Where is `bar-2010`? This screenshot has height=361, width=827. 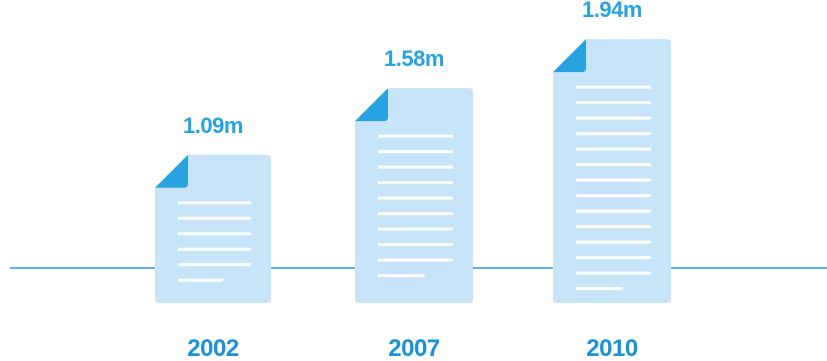 bar-2010 is located at coordinates (612, 171).